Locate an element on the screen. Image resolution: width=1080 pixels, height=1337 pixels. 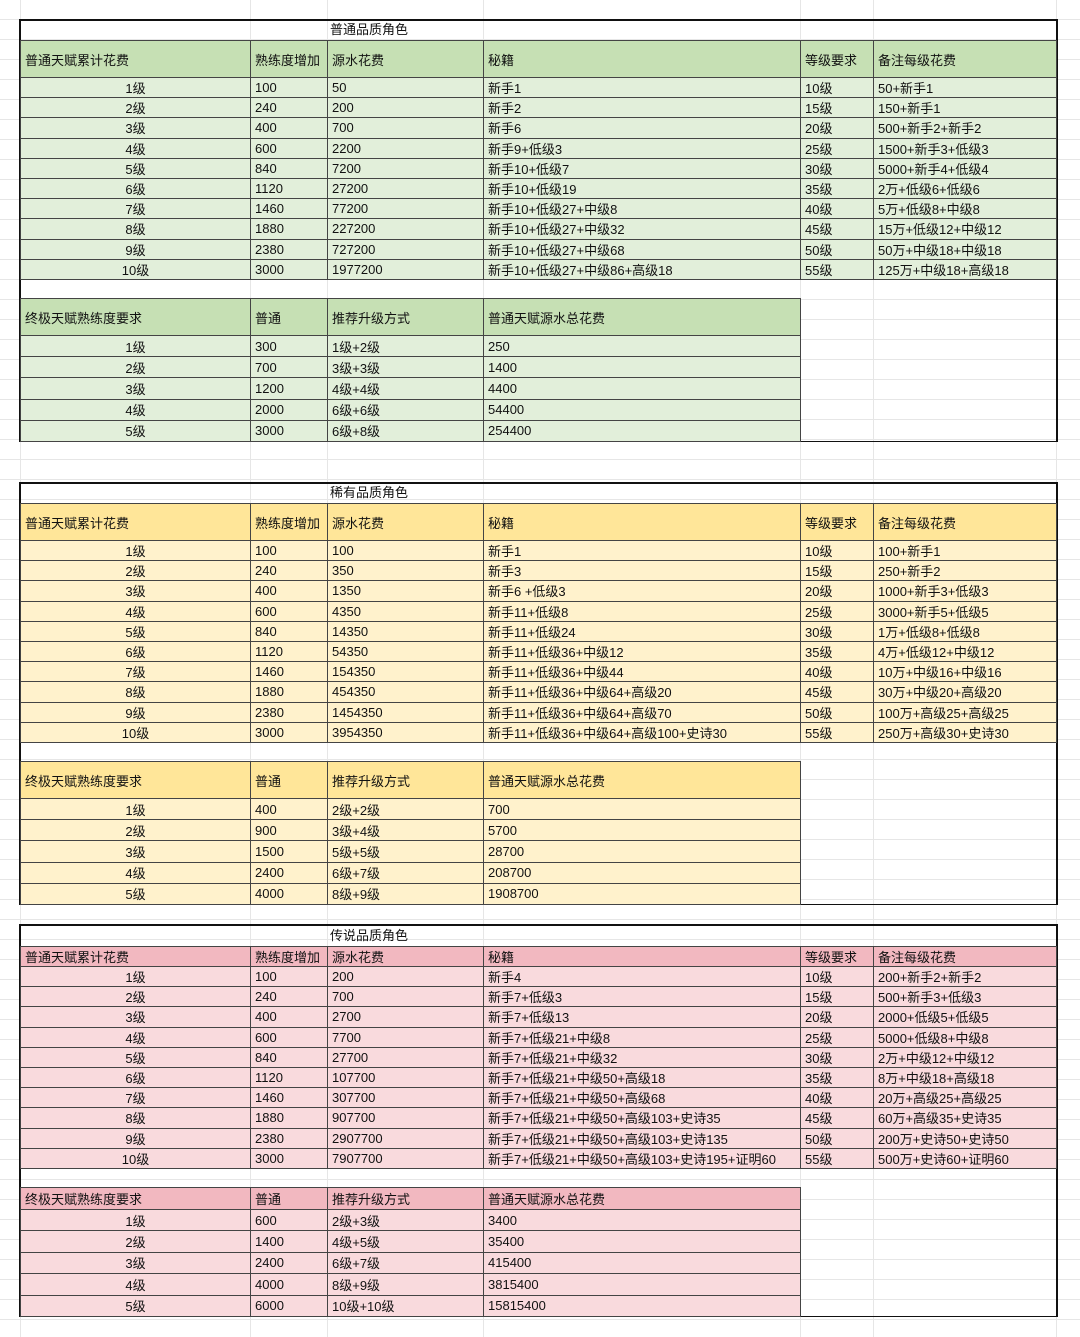
table-cell: 100+新手1 is located at coordinates (965, 551).